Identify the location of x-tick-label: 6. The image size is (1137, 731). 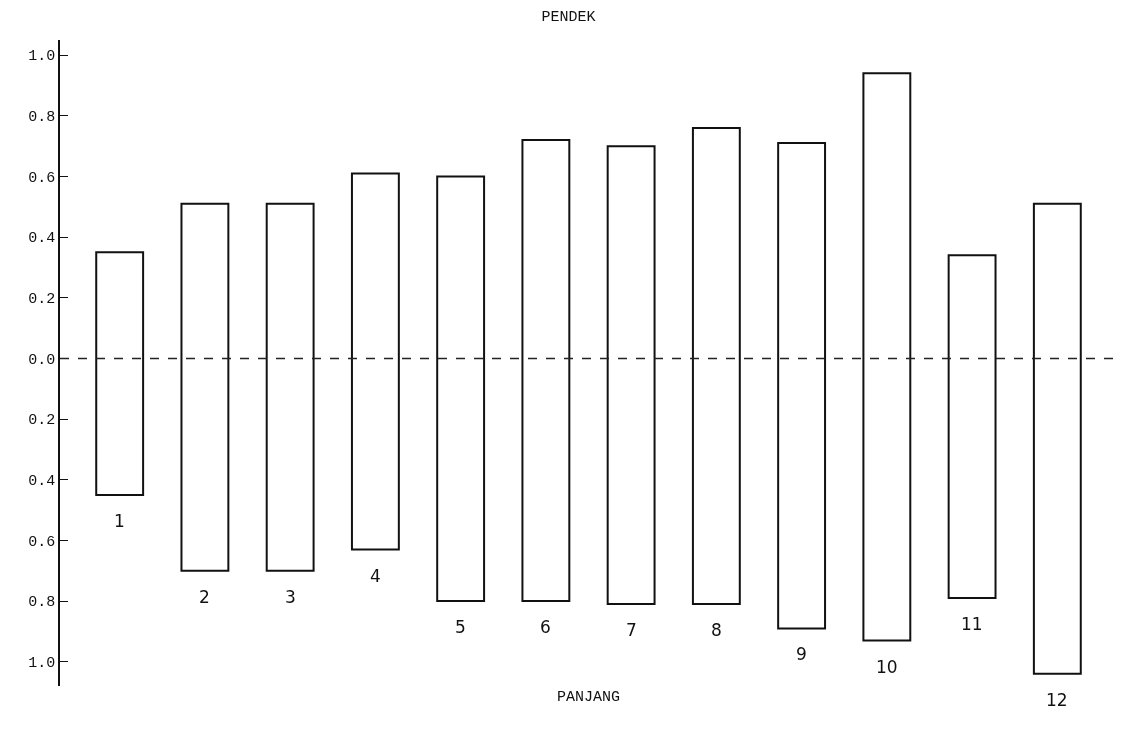
(545, 627).